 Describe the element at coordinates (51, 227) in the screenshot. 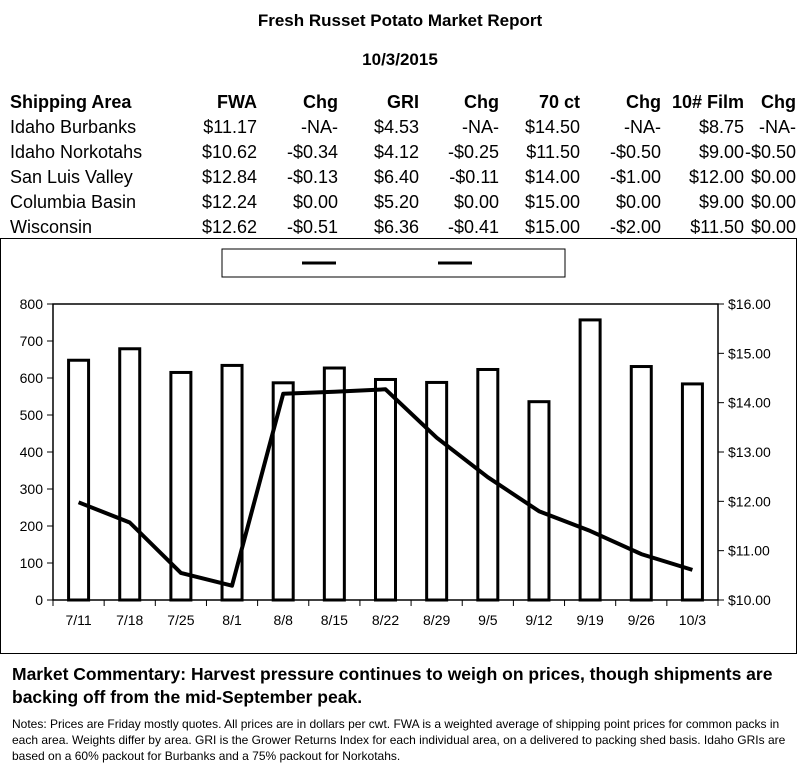

I see `cell-area: Wisconsin` at that location.